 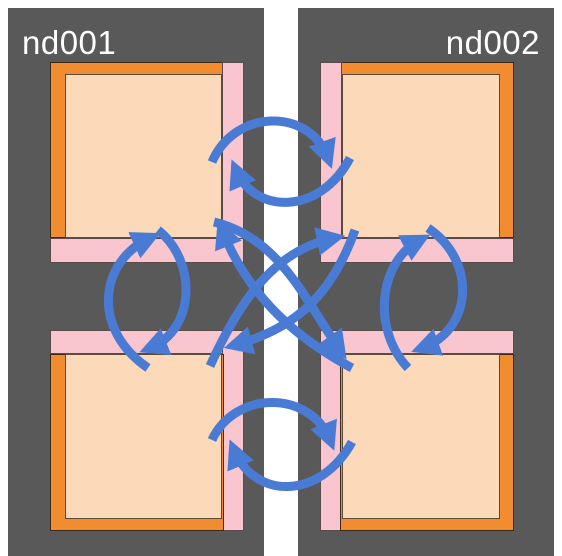 What do you see at coordinates (69, 42) in the screenshot?
I see `node-label-nd001: nd001` at bounding box center [69, 42].